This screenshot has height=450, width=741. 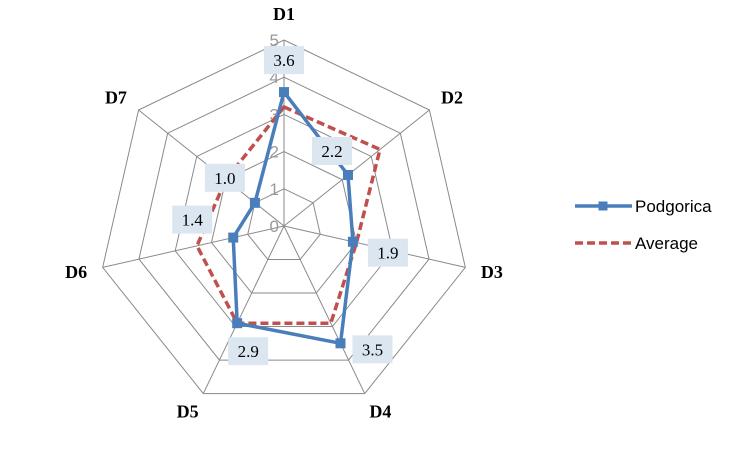 I want to click on data-label-box-d6, so click(x=192, y=219).